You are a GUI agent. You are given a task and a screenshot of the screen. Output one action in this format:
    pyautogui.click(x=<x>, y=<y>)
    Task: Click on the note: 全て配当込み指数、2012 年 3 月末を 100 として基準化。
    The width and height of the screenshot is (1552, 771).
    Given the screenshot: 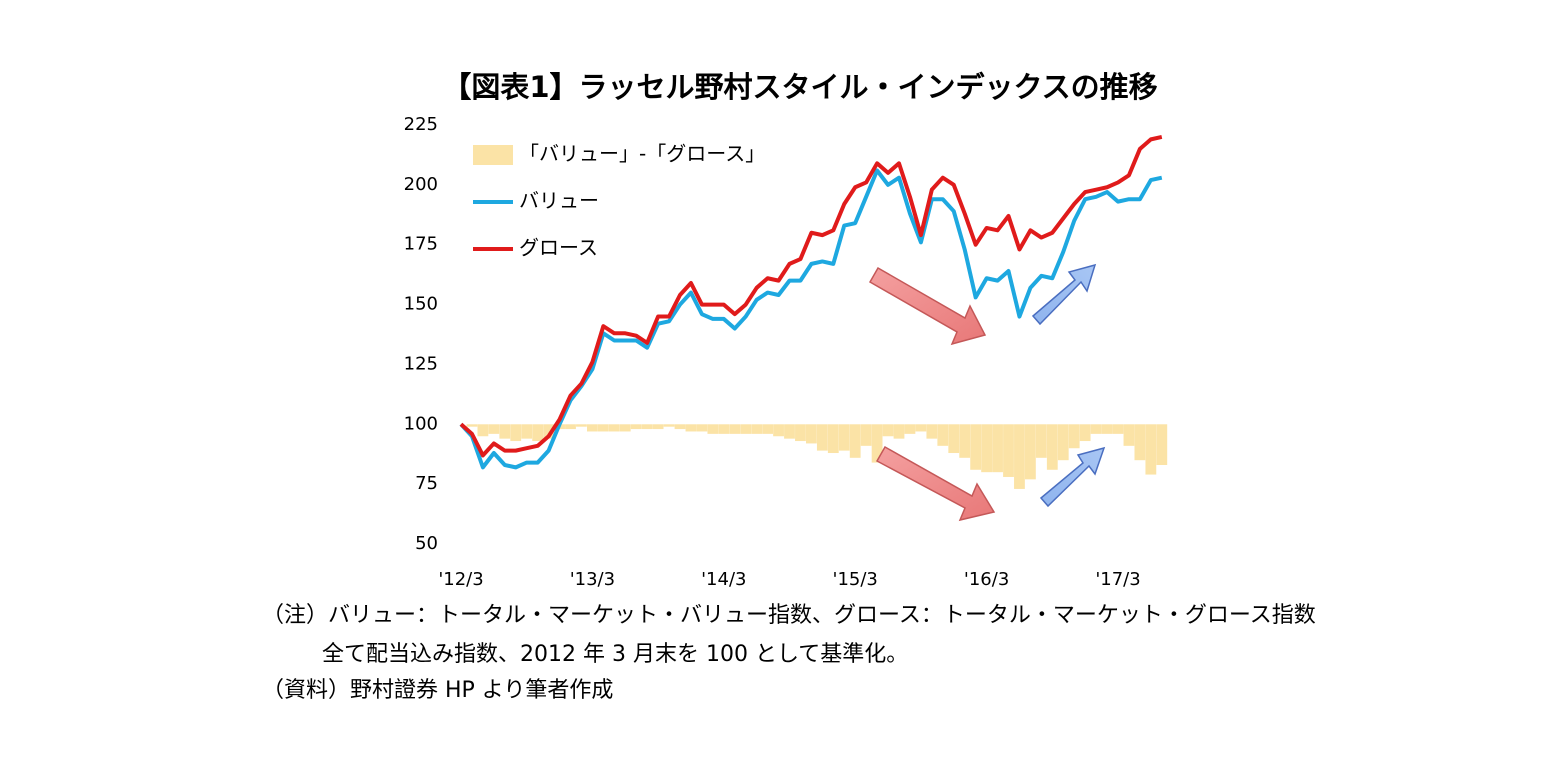 What is the action you would take?
    pyautogui.click(x=615, y=654)
    